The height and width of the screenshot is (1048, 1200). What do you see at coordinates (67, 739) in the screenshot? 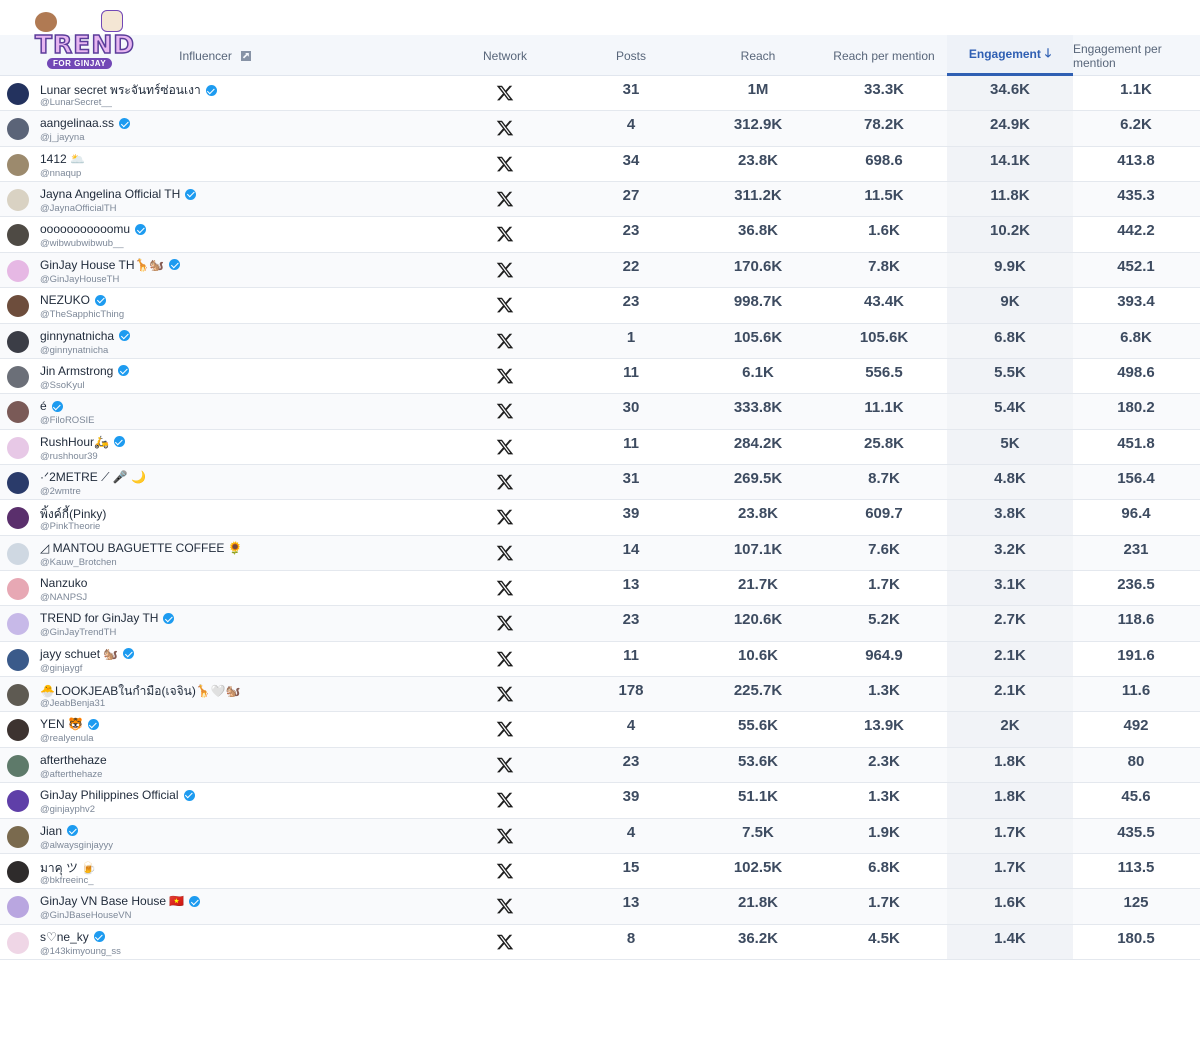
I see `influencer-handle: @realyenula` at bounding box center [67, 739].